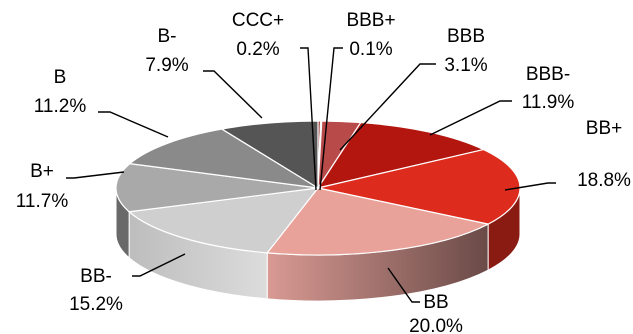 This screenshot has width=633, height=334. What do you see at coordinates (95, 175) in the screenshot?
I see `leader-line-b-plus` at bounding box center [95, 175].